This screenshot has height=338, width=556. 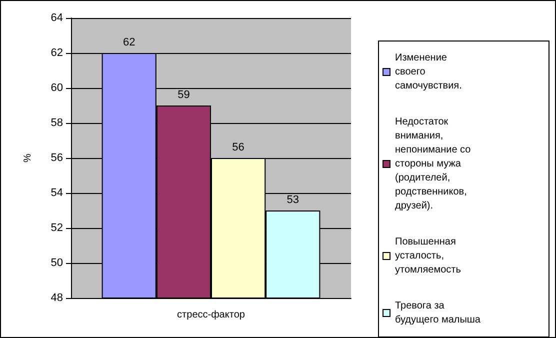 I want to click on legend-label: Повышенная усталость, утомляемость, so click(x=428, y=256).